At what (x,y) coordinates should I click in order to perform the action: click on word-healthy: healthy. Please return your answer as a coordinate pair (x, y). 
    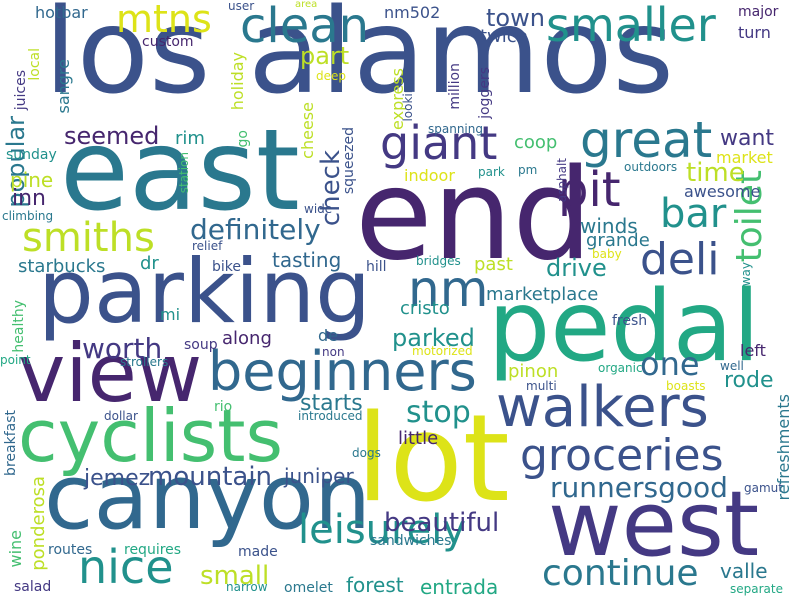
    Looking at the image, I should click on (19, 326).